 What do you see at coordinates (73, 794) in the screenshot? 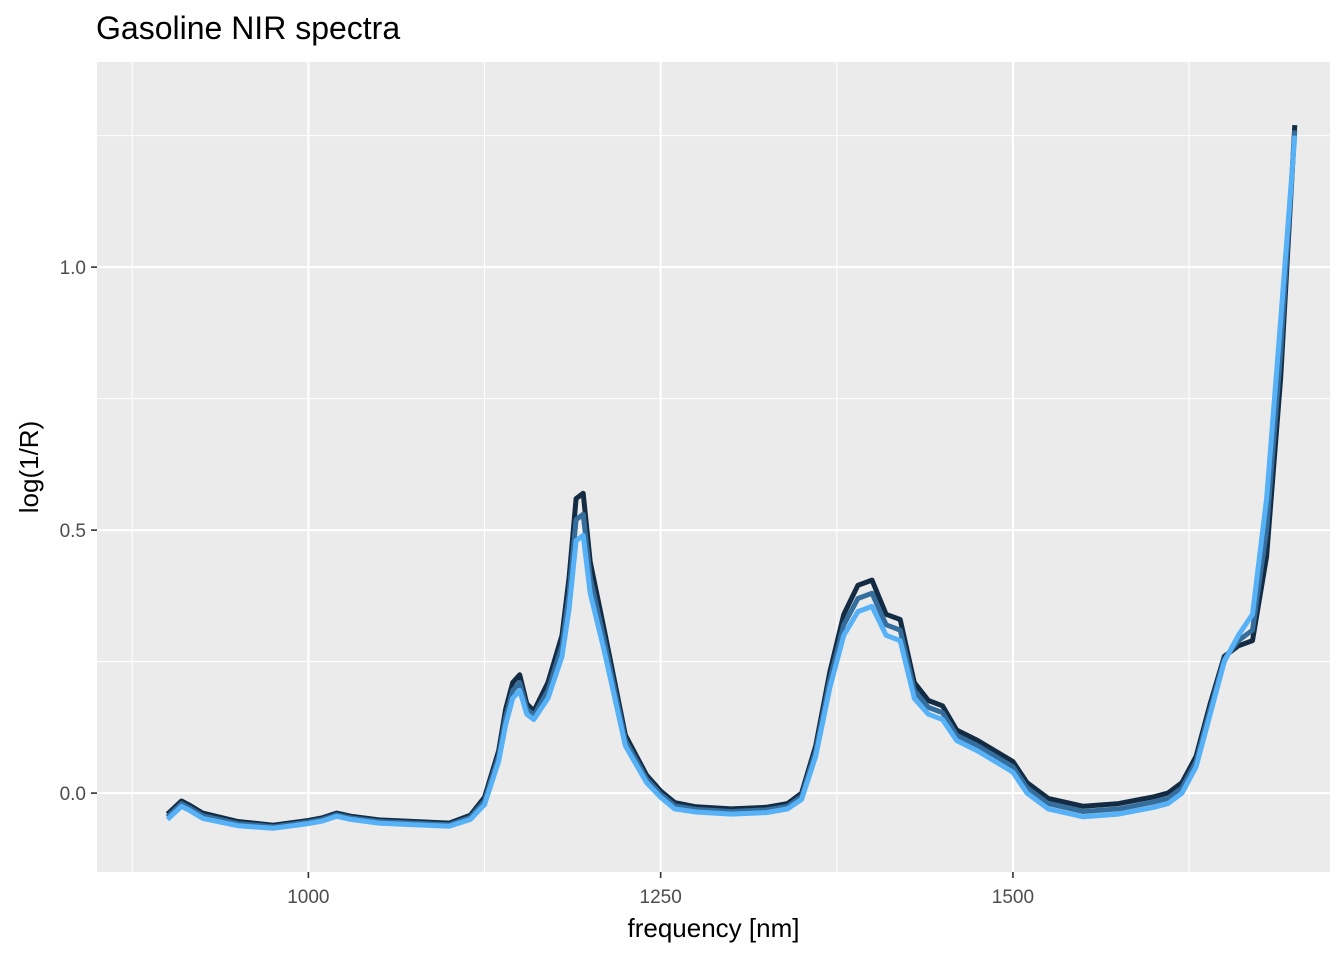
I see `y-tick-label: 0.0` at bounding box center [73, 794].